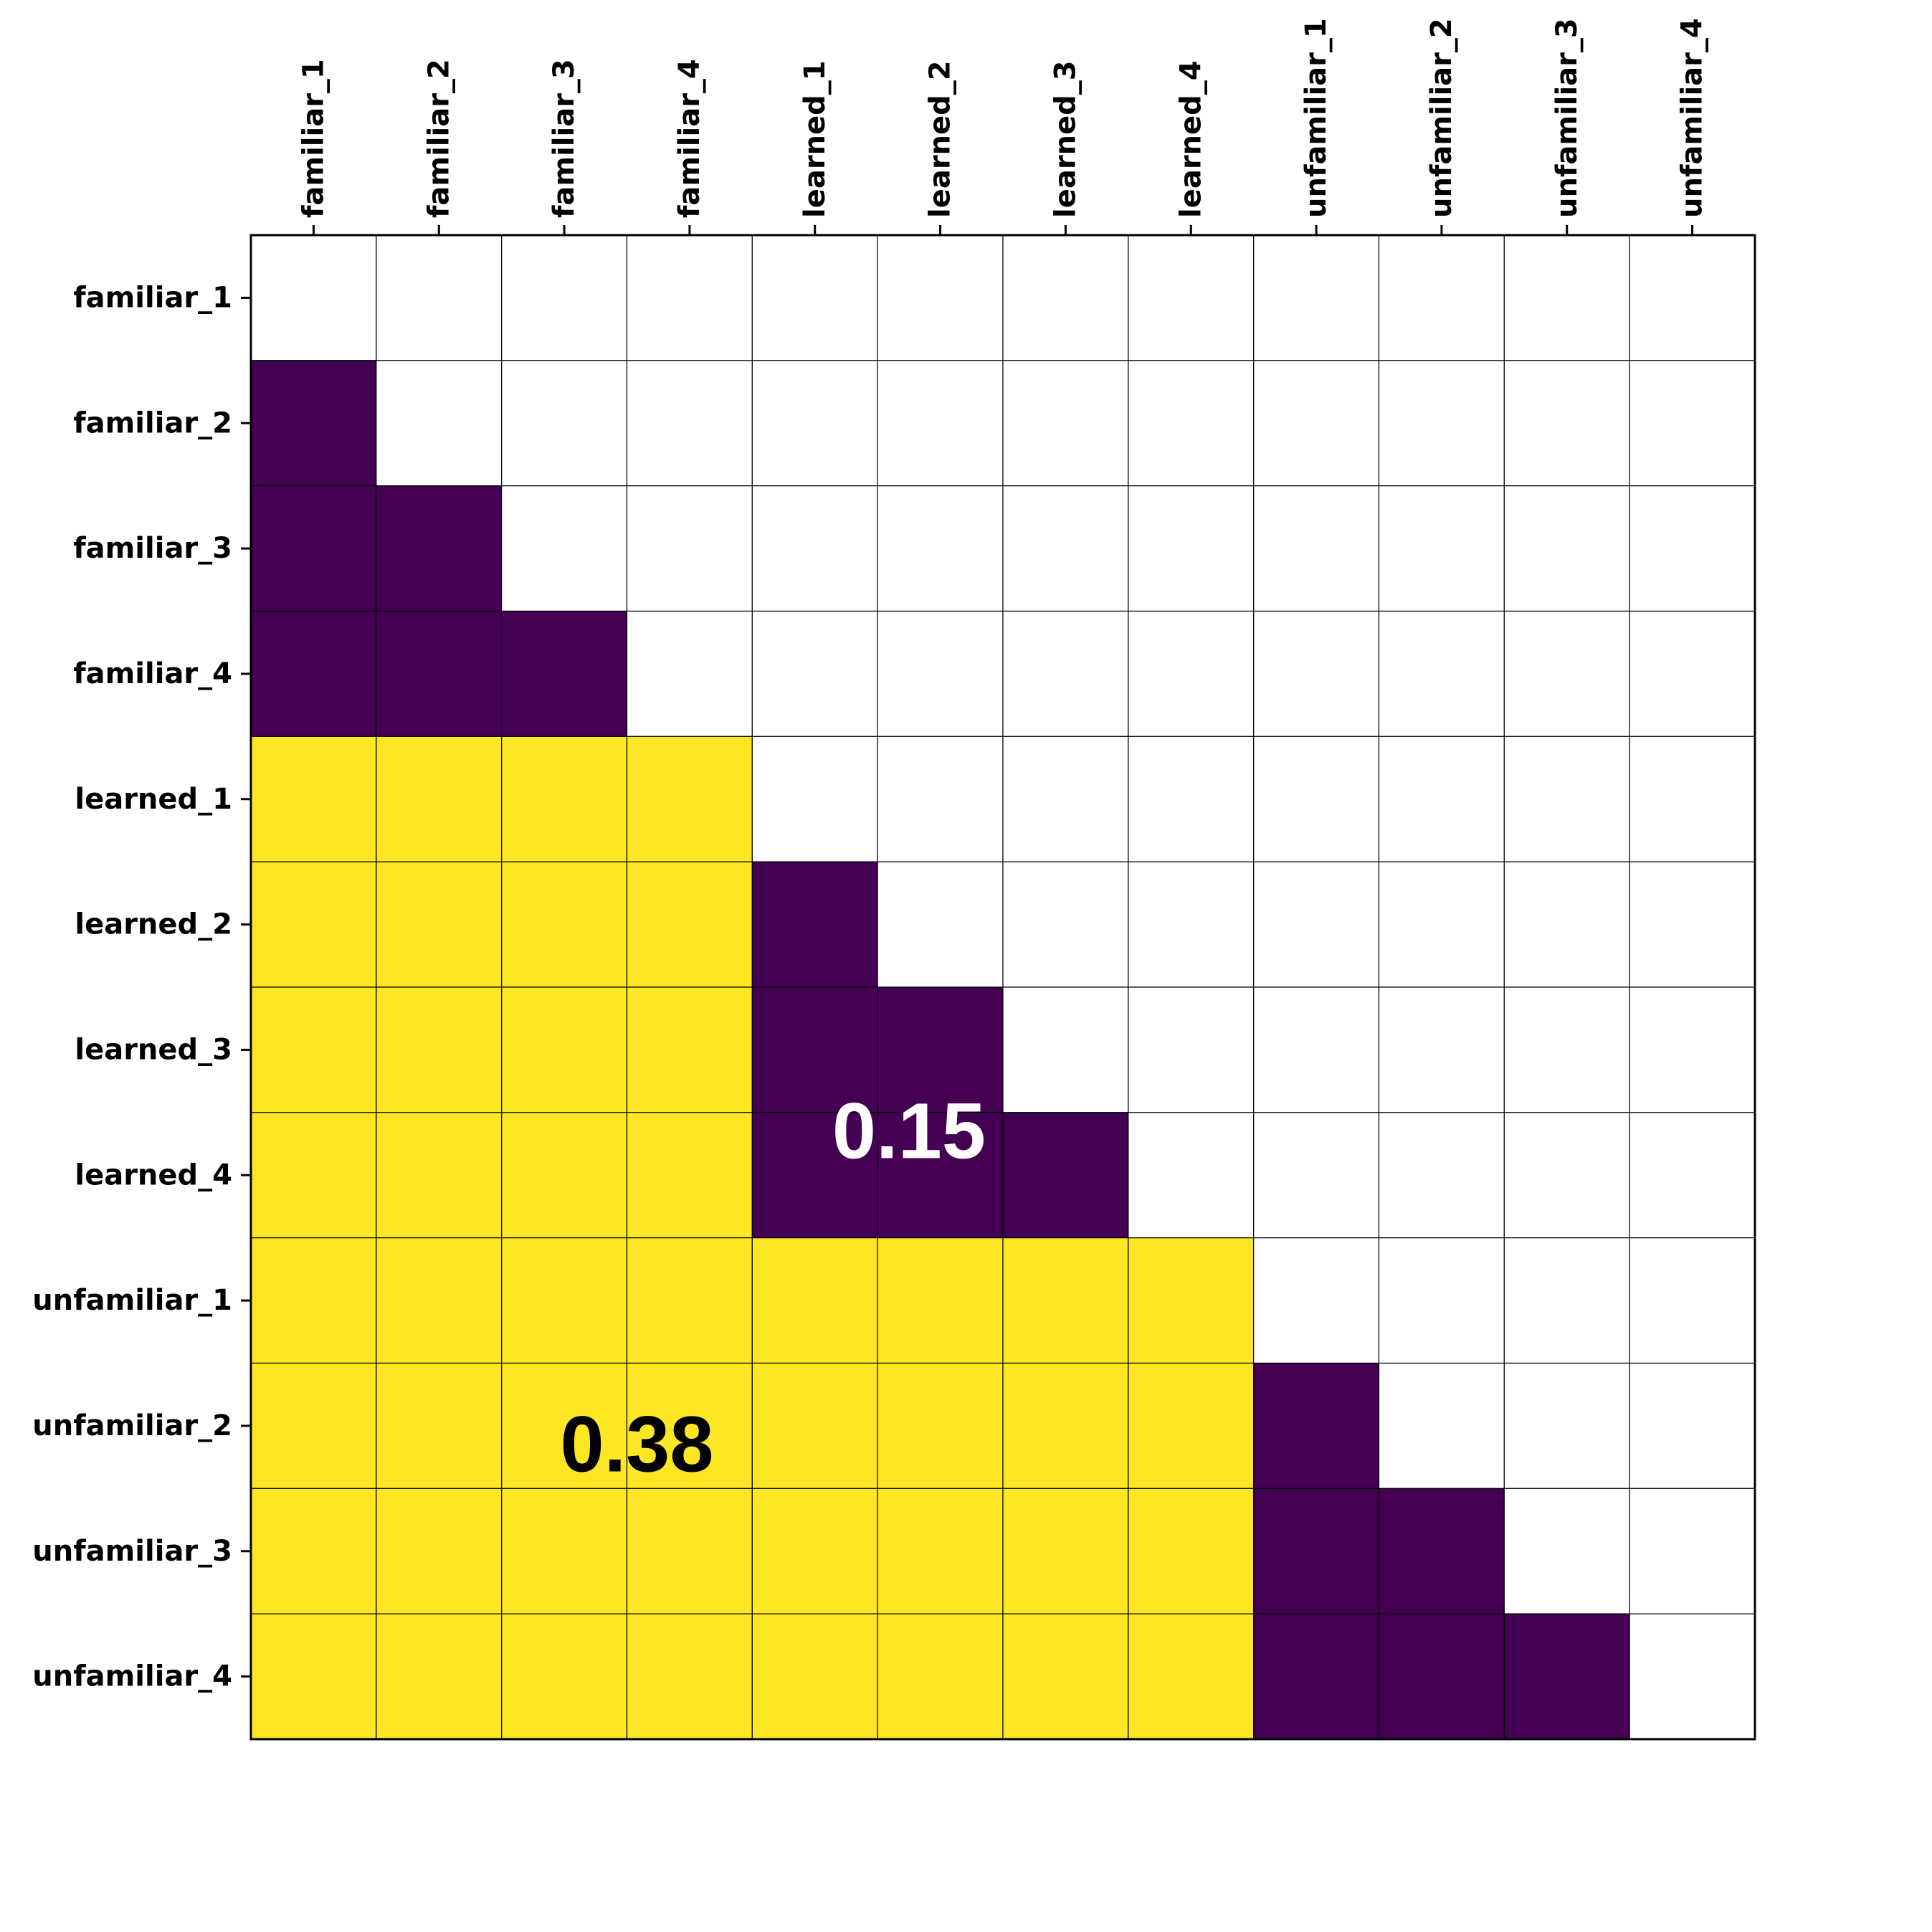 Image resolution: width=1932 pixels, height=1932 pixels. I want to click on heatmap-cell-r8-c9, so click(1441, 1300).